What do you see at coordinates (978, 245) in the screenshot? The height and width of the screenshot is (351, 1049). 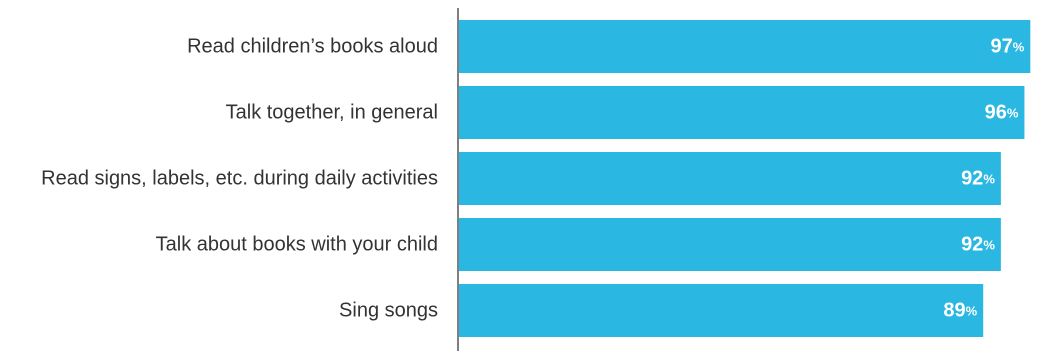 I see `value-label-4: 92%` at bounding box center [978, 245].